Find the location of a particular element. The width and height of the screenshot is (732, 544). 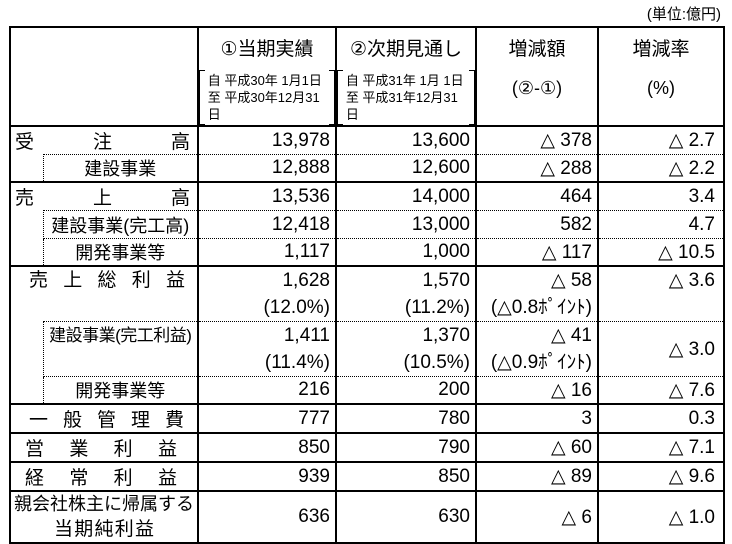

row-label: 一般管理費 is located at coordinates (103, 418).